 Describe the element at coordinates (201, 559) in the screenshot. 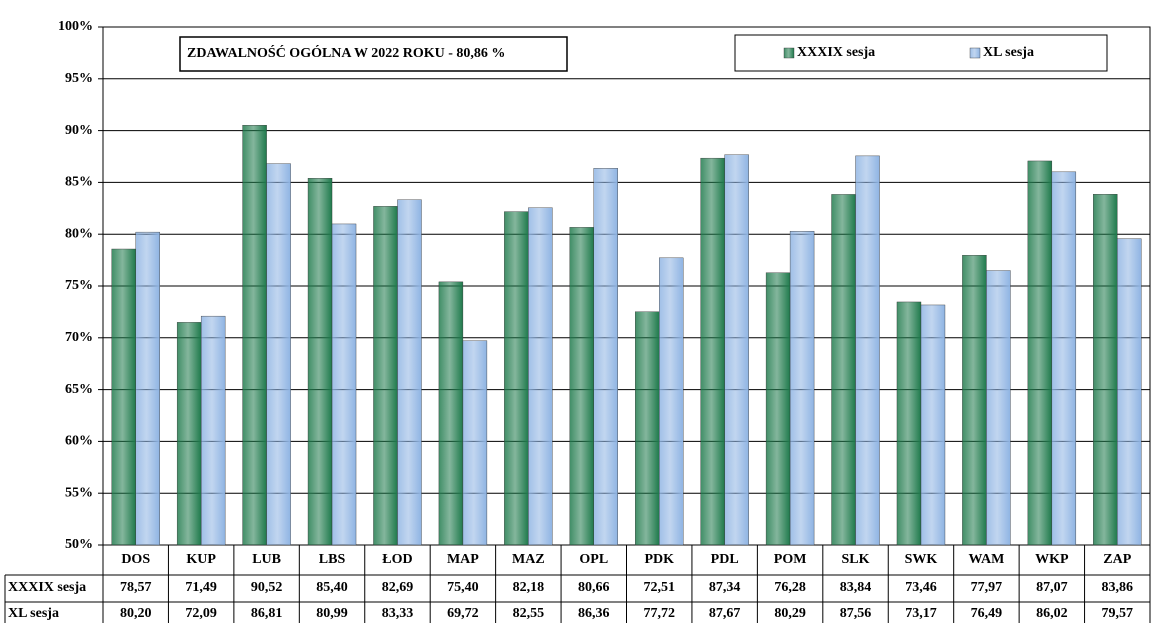

I see `x-tick-label: KUP` at that location.